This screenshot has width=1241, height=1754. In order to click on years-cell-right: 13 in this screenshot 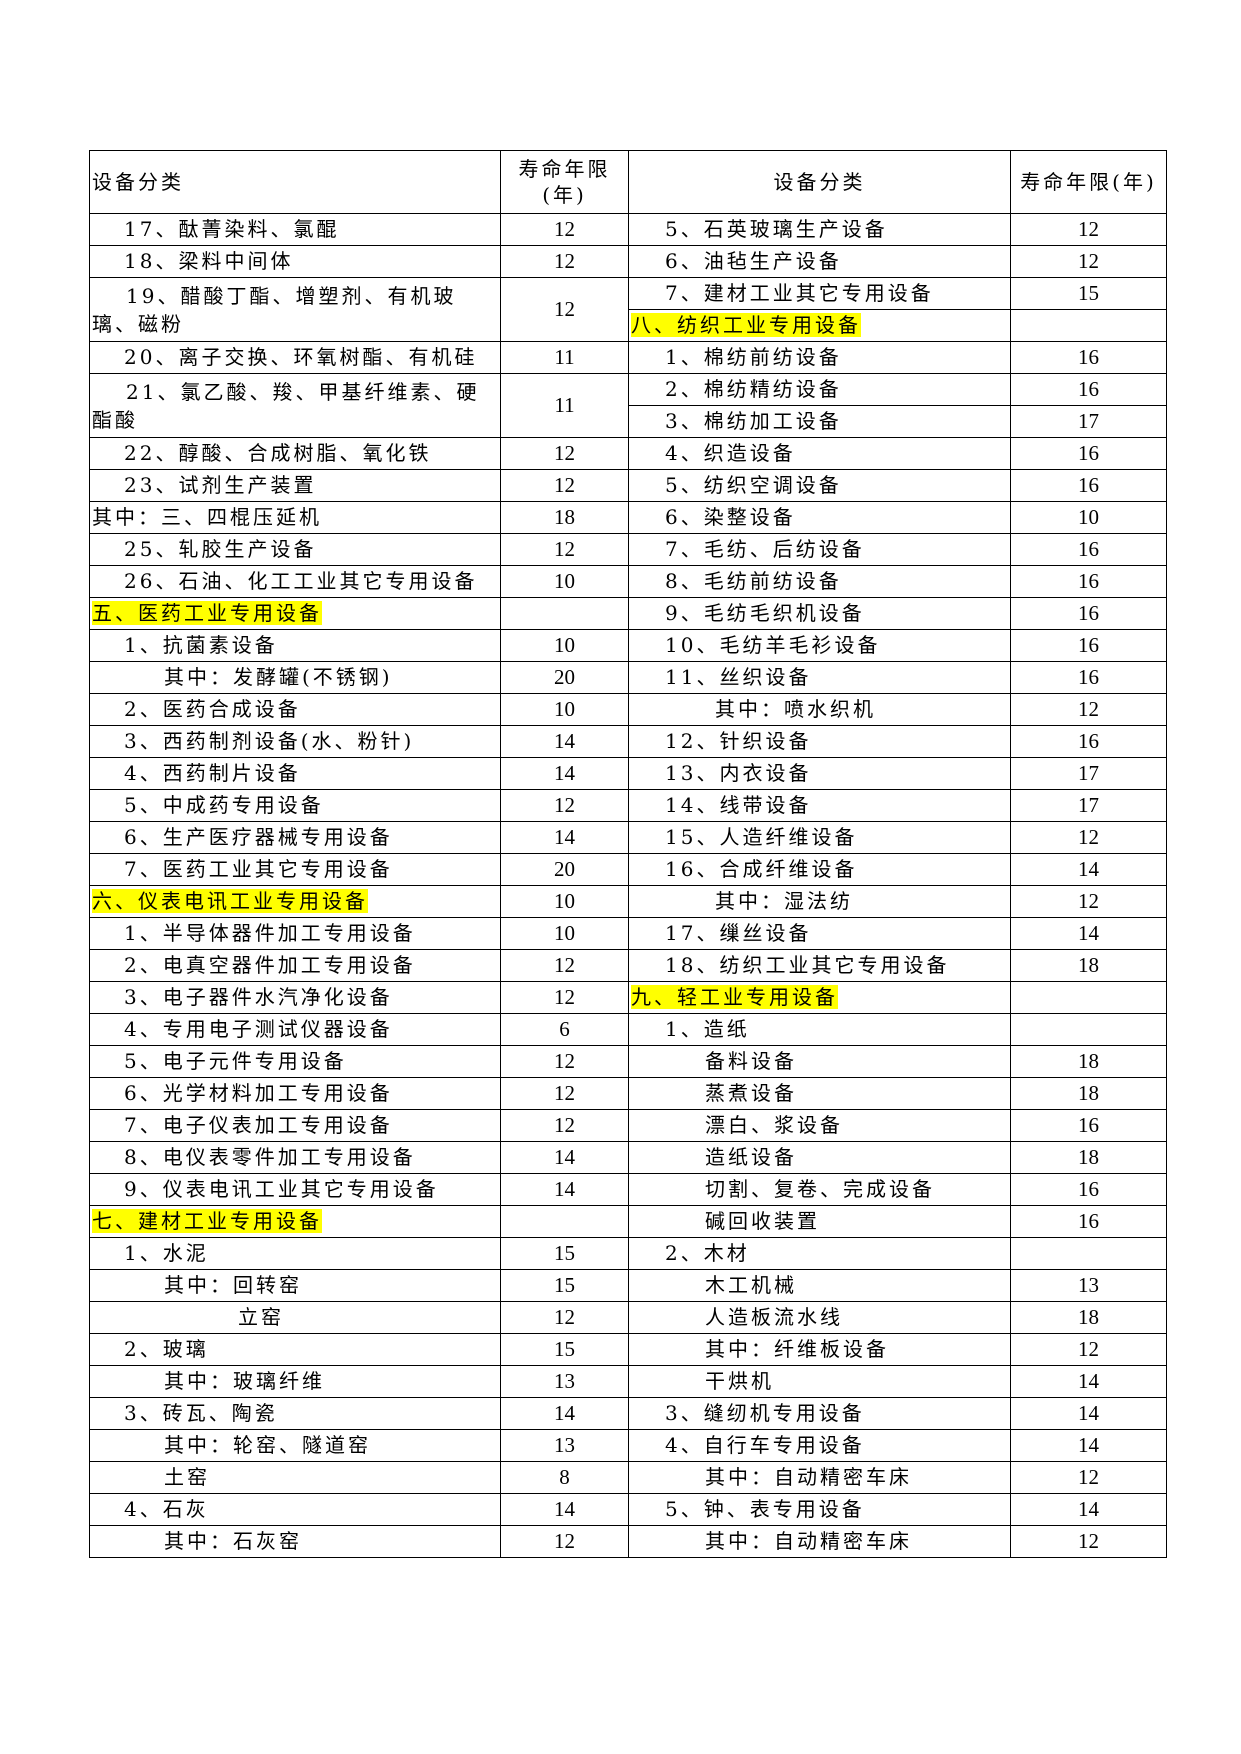, I will do `click(1088, 1285)`.